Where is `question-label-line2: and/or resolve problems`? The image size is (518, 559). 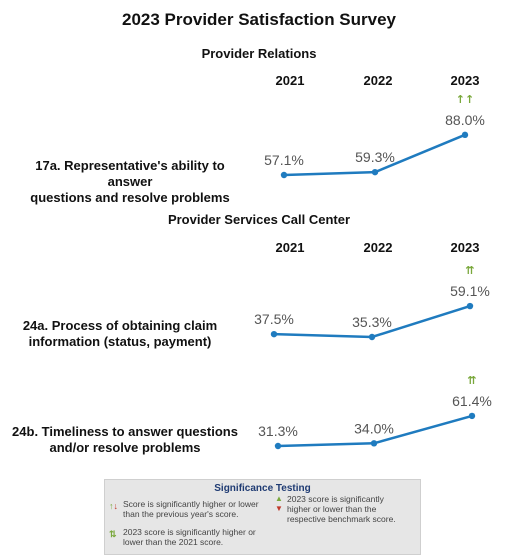
question-label-line2: and/or resolve problems is located at coordinates (125, 447).